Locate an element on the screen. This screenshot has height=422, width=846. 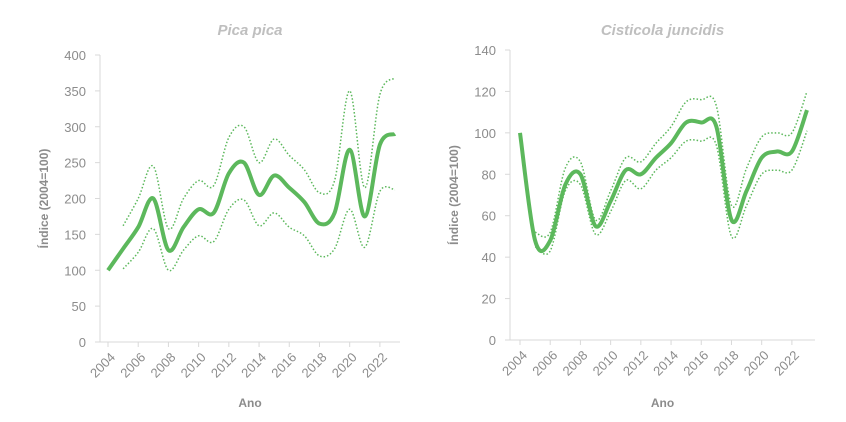
y-tick-label: 50 is located at coordinates (79, 306).